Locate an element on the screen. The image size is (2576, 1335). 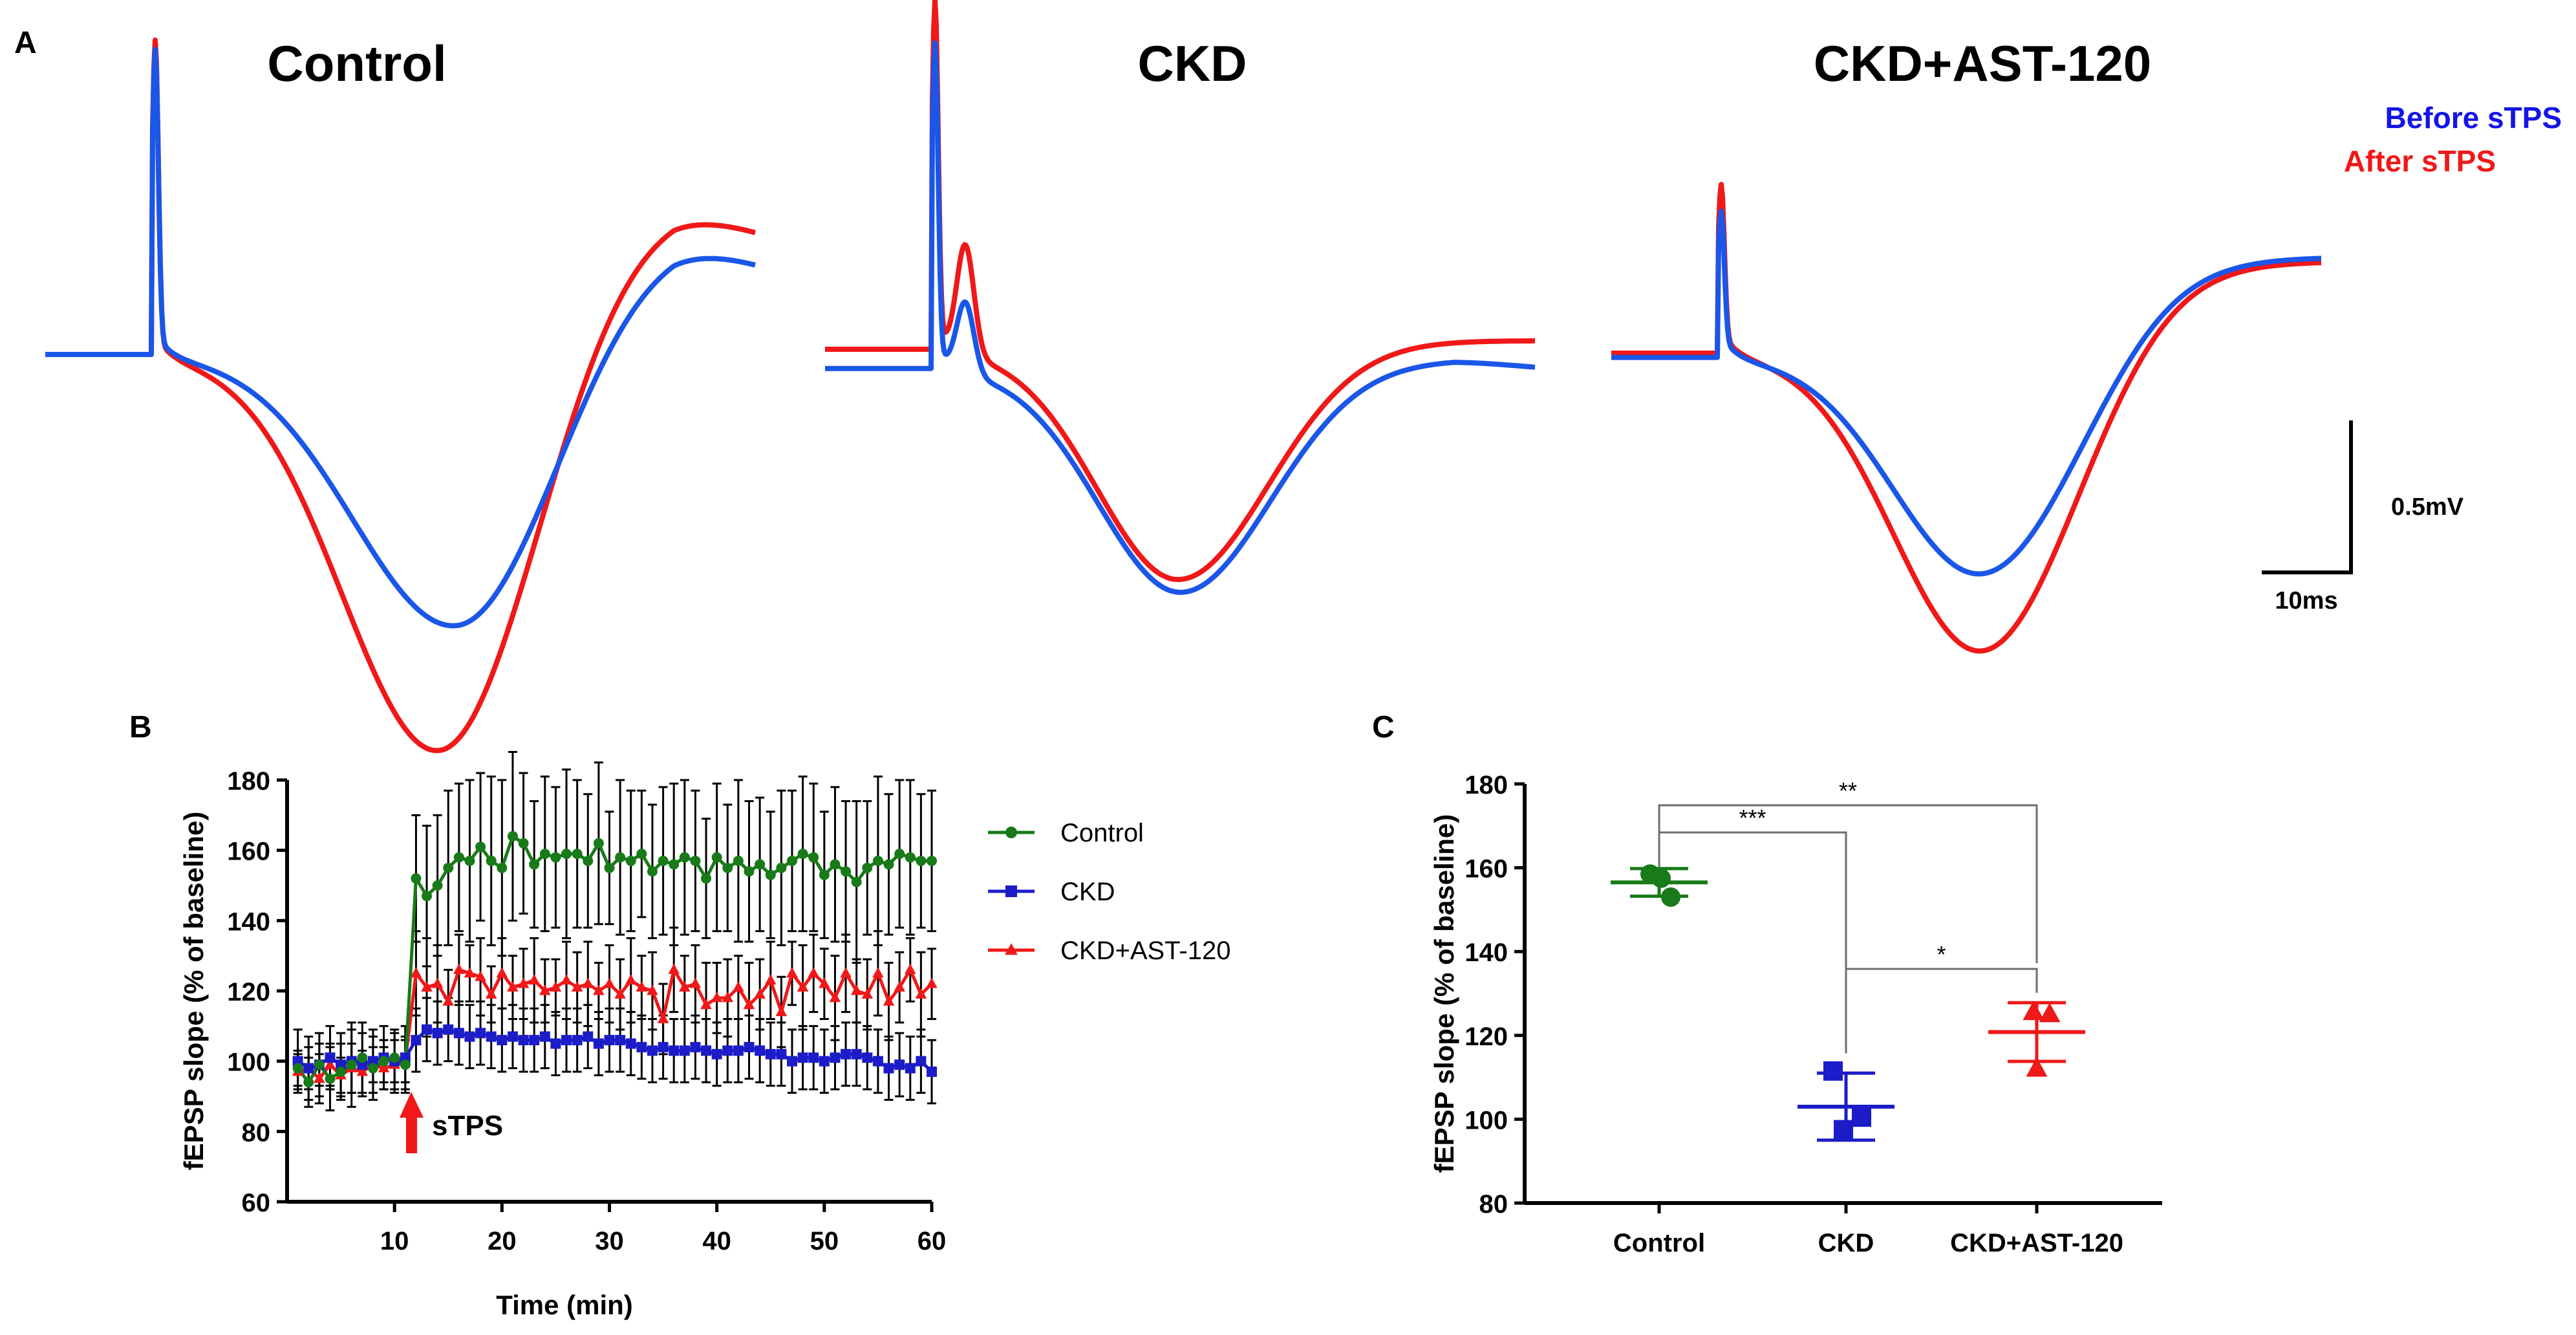
panel-c-y-tick-label: 100 is located at coordinates (1486, 1120).